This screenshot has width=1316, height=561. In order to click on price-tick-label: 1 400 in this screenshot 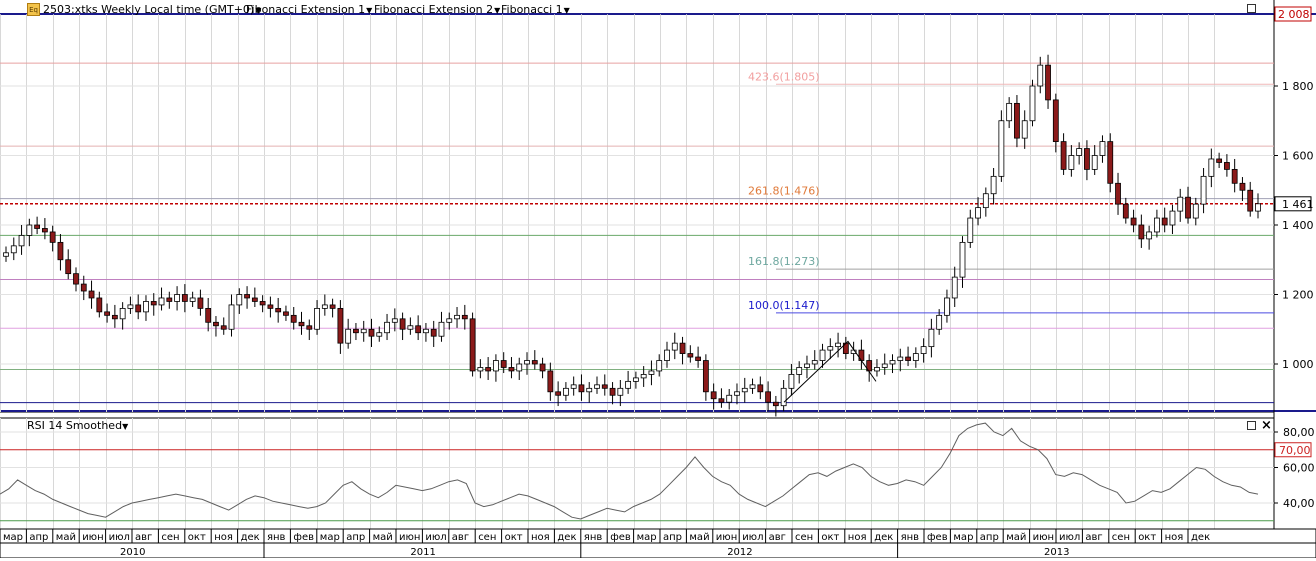, I will do `click(1298, 225)`.